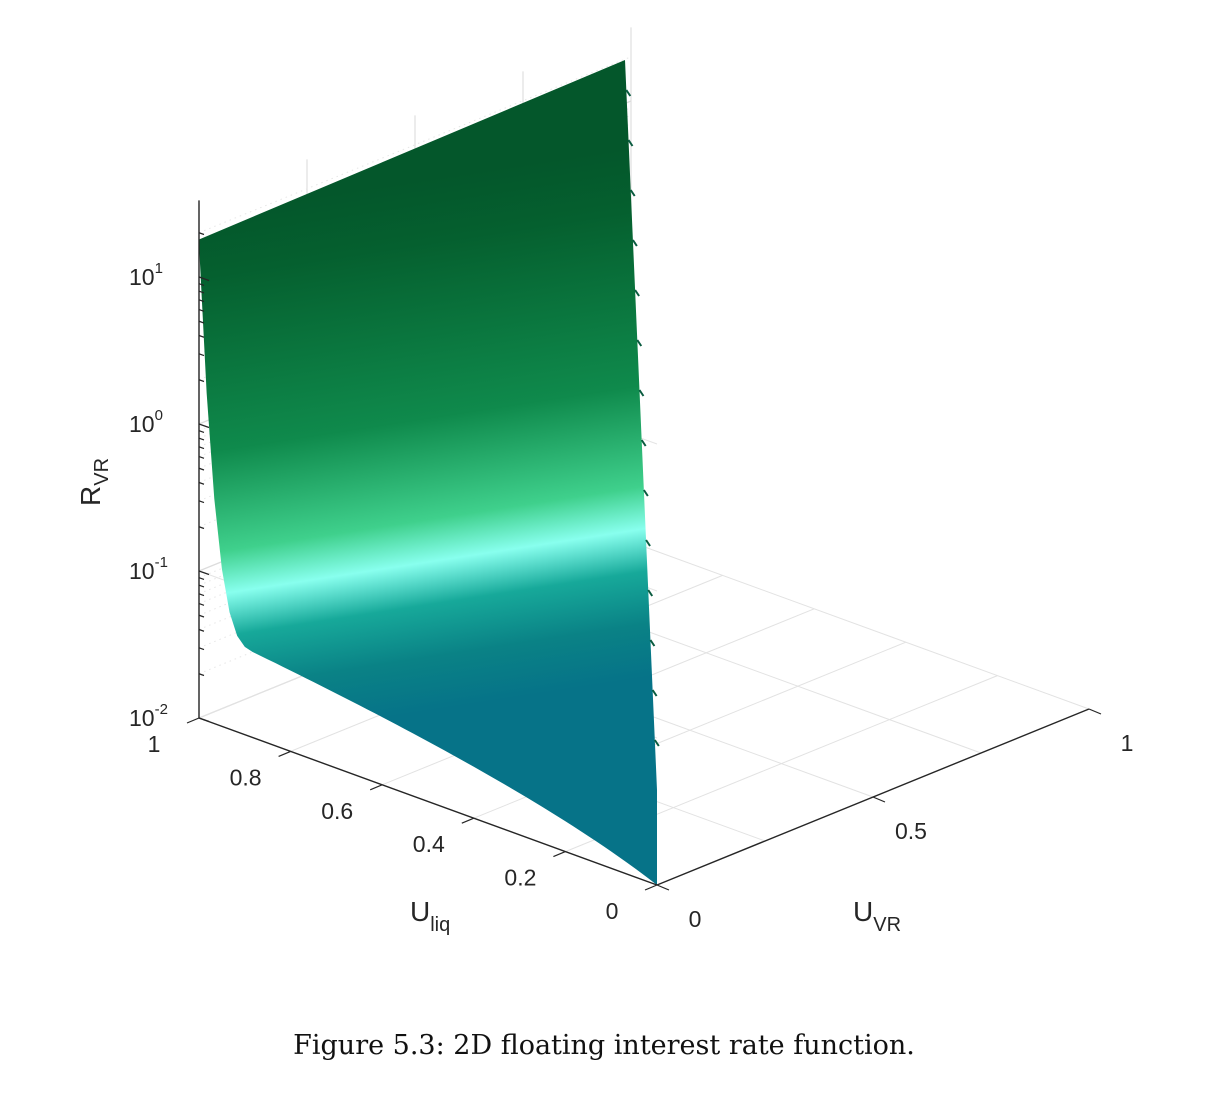 Image resolution: width=1208 pixels, height=1108 pixels. What do you see at coordinates (148, 716) in the screenshot?
I see `z-tick-label: 10⁻²` at bounding box center [148, 716].